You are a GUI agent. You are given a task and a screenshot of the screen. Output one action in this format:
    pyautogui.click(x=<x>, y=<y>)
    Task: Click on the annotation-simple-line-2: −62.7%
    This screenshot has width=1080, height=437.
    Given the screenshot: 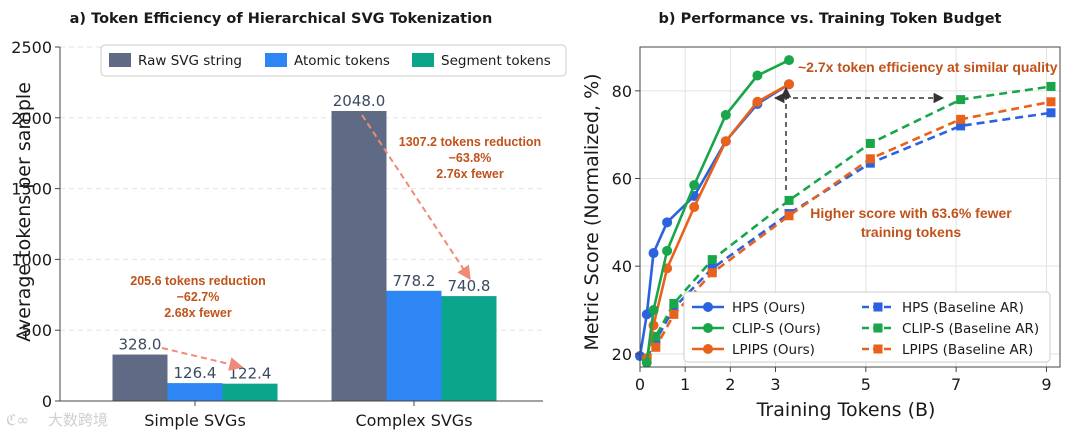 What is the action you would take?
    pyautogui.click(x=198, y=297)
    